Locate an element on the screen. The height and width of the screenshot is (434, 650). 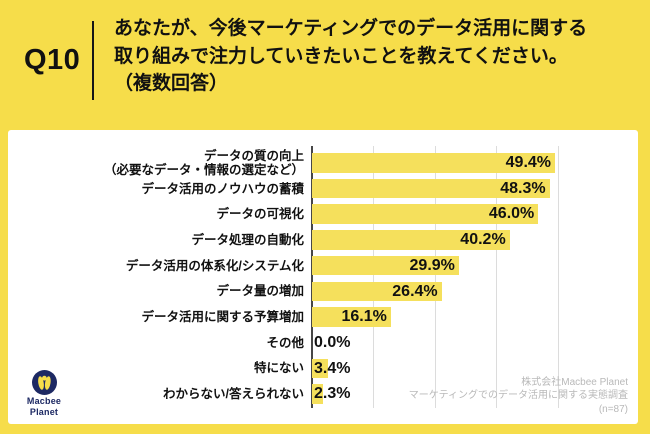
chart-row: データの可視化 46.0% is located at coordinates (323, 214).